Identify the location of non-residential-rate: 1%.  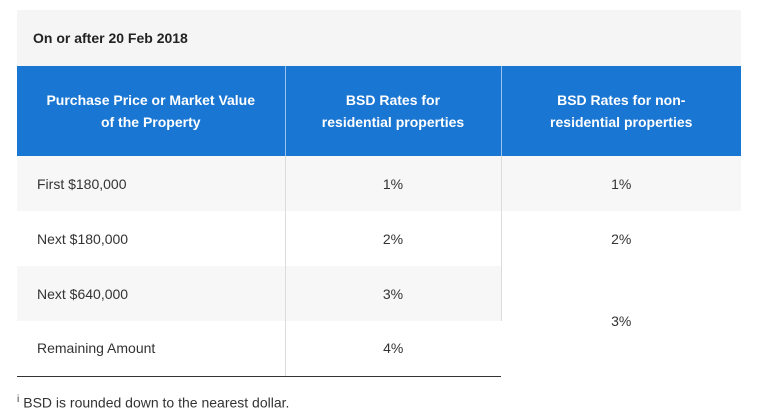
(621, 183).